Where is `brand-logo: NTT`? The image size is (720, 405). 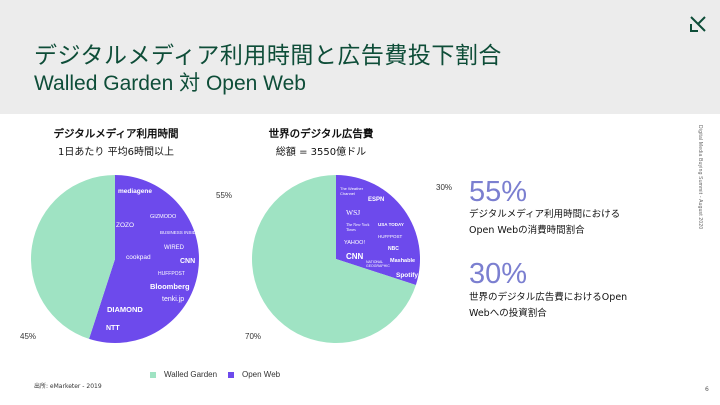 brand-logo: NTT is located at coordinates (113, 328).